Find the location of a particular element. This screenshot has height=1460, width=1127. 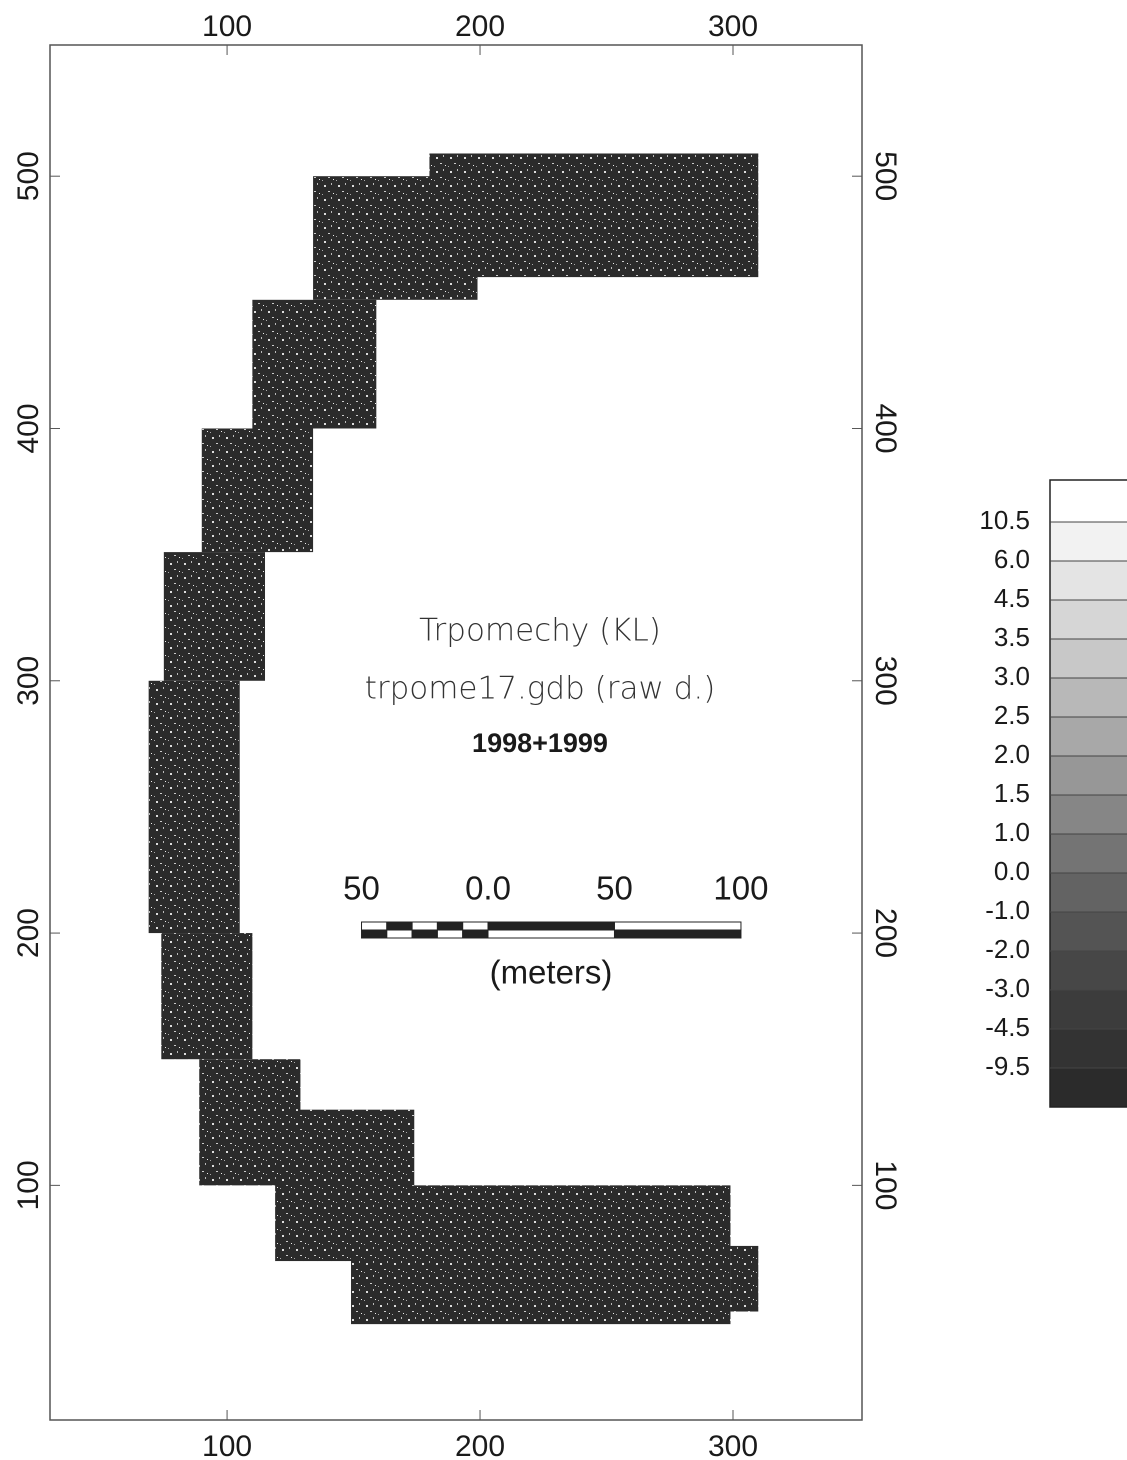

legend-label: 1.5 is located at coordinates (1012, 793).